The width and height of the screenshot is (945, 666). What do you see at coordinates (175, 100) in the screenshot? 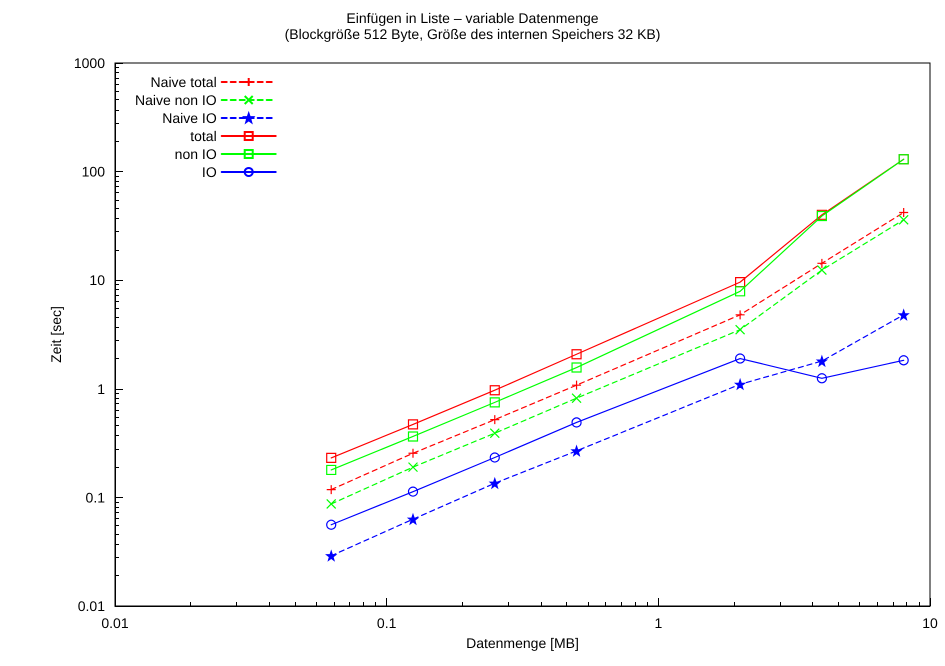
I see `legend-label: Naive non IO` at bounding box center [175, 100].